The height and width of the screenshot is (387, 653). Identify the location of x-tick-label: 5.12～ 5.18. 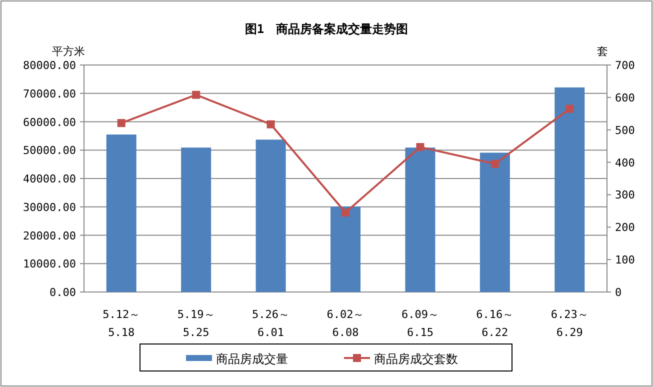
(121, 323).